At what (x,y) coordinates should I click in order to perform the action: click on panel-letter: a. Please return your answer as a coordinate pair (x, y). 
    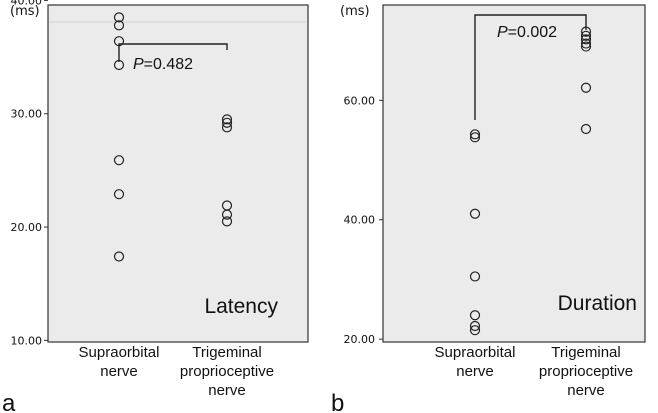
    Looking at the image, I should click on (9, 401).